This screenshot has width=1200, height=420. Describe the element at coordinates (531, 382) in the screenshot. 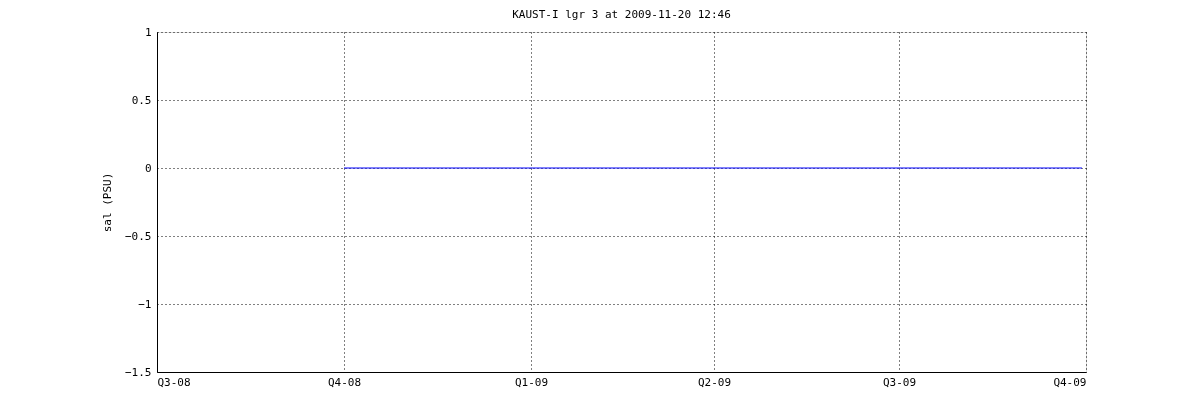

I see `x-tick-label: Q1-09` at that location.